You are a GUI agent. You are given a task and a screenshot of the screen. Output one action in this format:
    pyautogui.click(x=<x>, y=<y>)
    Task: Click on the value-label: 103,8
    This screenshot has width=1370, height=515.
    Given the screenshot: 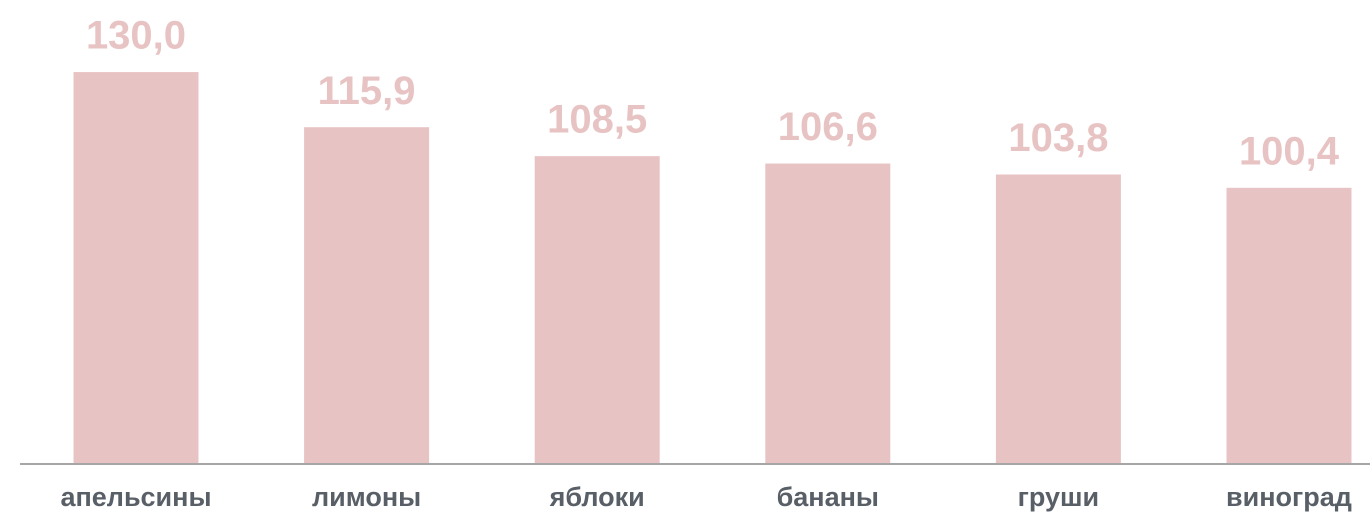 What is the action you would take?
    pyautogui.click(x=1058, y=138)
    